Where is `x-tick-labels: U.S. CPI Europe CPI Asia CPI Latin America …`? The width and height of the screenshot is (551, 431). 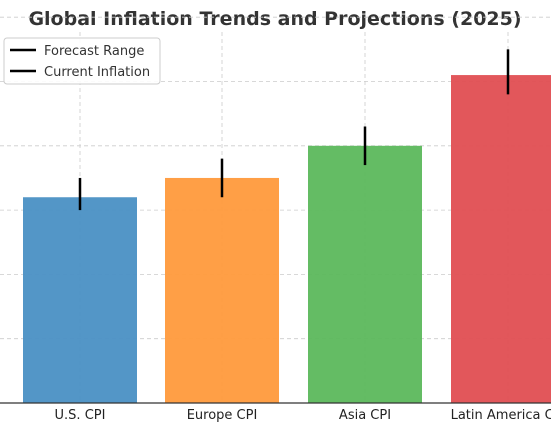
x-tick-labels: U.S. CPI Europe CPI Asia CPI Latin America … is located at coordinates (303, 415).